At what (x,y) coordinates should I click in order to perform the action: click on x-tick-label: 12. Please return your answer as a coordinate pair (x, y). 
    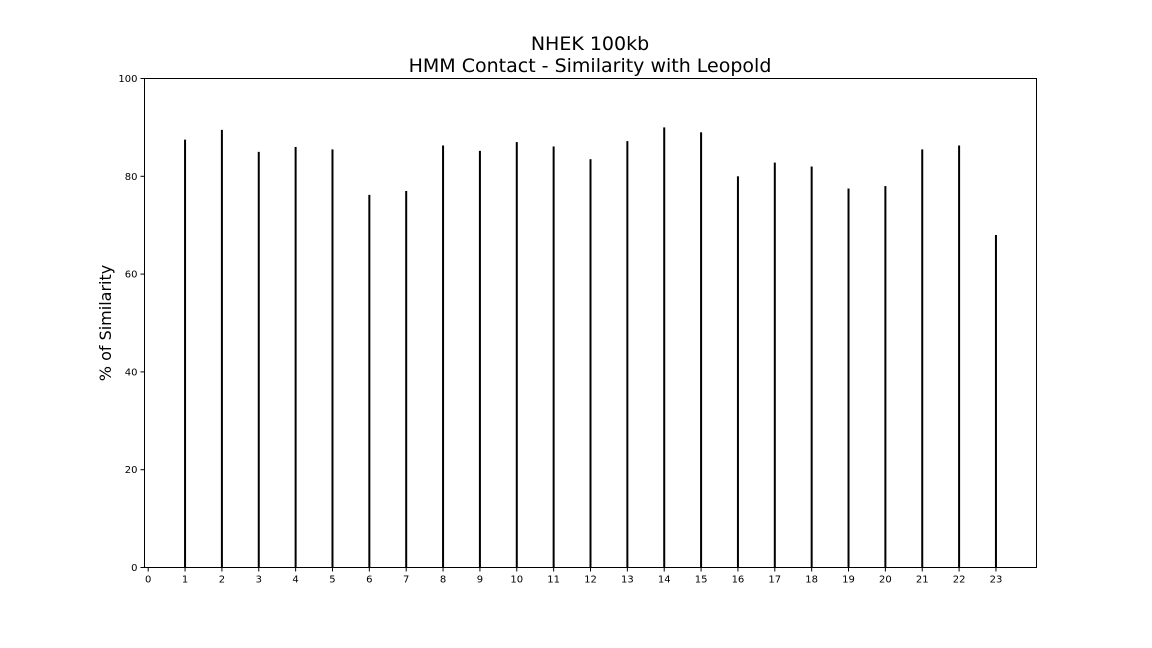
    Looking at the image, I should click on (590, 580).